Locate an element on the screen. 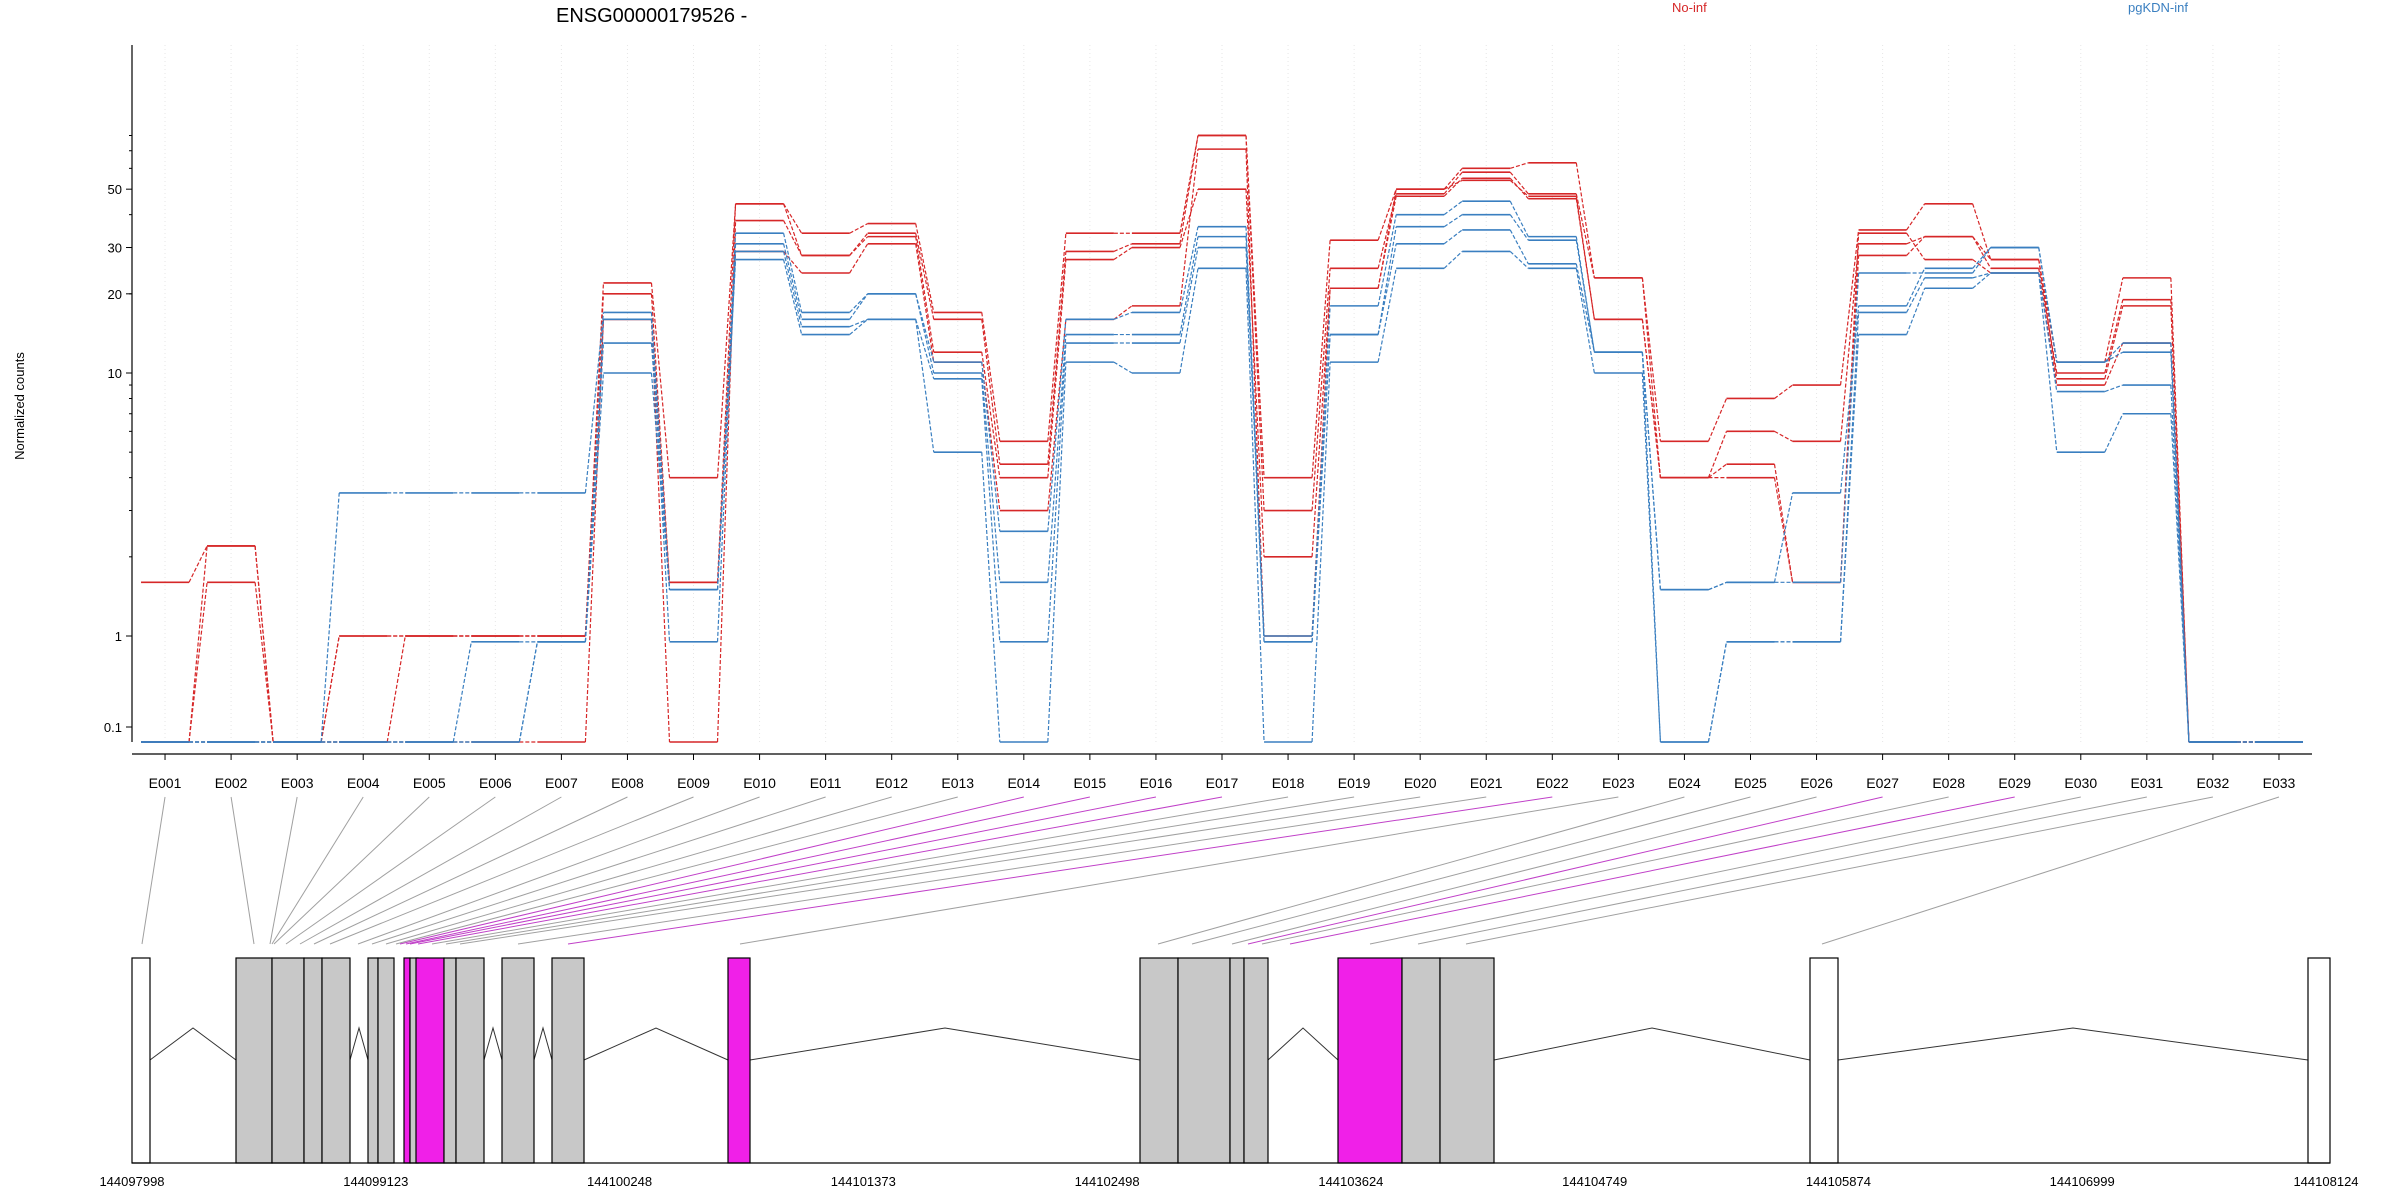 The width and height of the screenshot is (2400, 1200). exon-label: E008 is located at coordinates (627, 783).